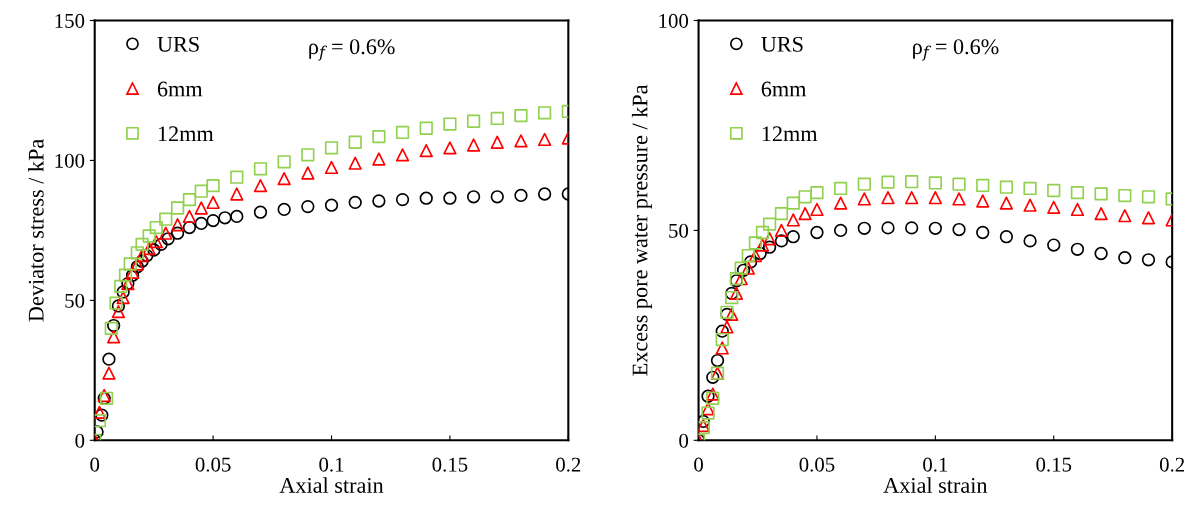 The image size is (1184, 512). Describe the element at coordinates (36, 230) in the screenshot. I see `y-axis-title: Deviator stress / kPa` at that location.